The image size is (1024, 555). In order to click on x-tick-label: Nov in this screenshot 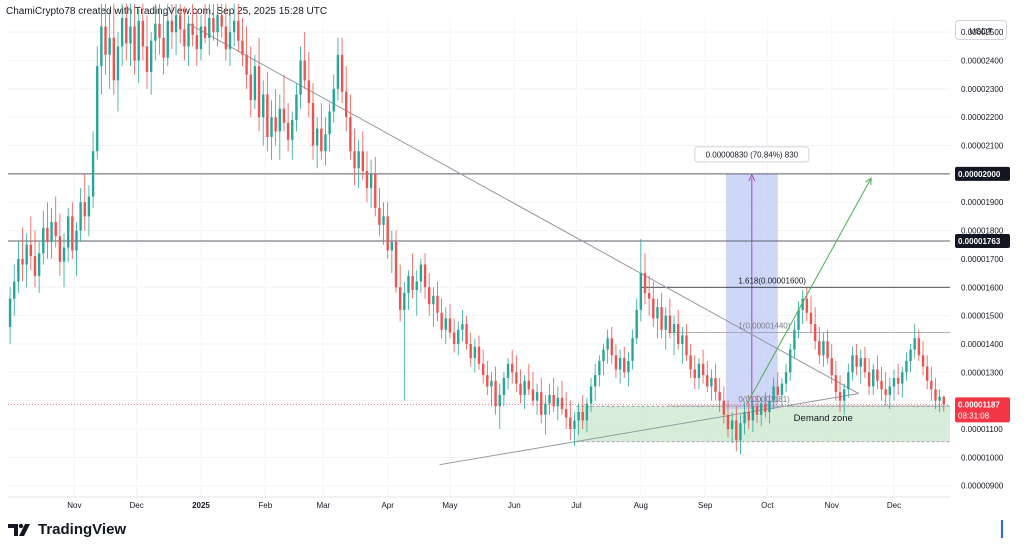, I will do `click(74, 505)`.